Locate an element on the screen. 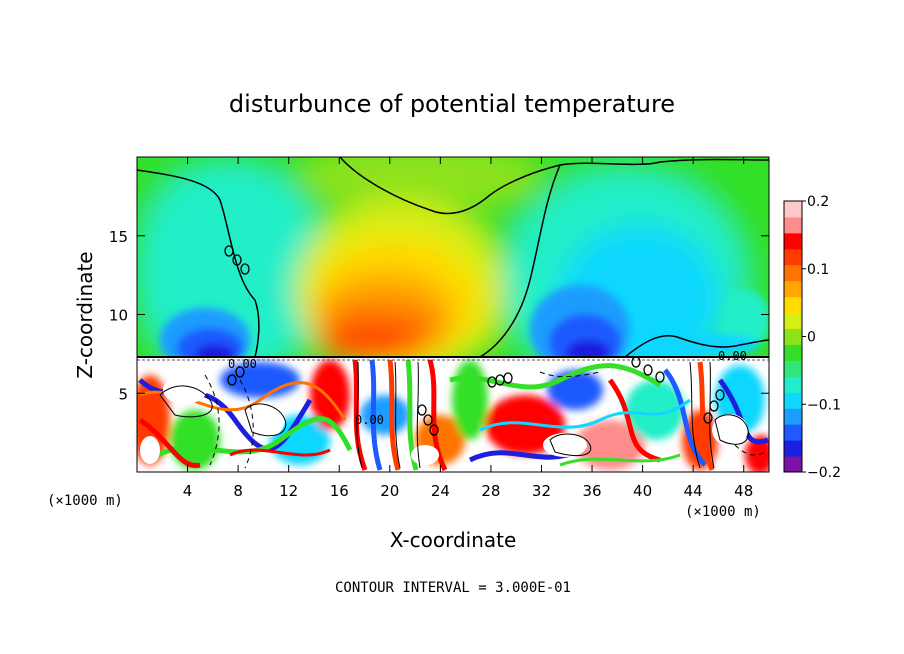 The width and height of the screenshot is (904, 654). x-tick-label: 4 is located at coordinates (188, 491).